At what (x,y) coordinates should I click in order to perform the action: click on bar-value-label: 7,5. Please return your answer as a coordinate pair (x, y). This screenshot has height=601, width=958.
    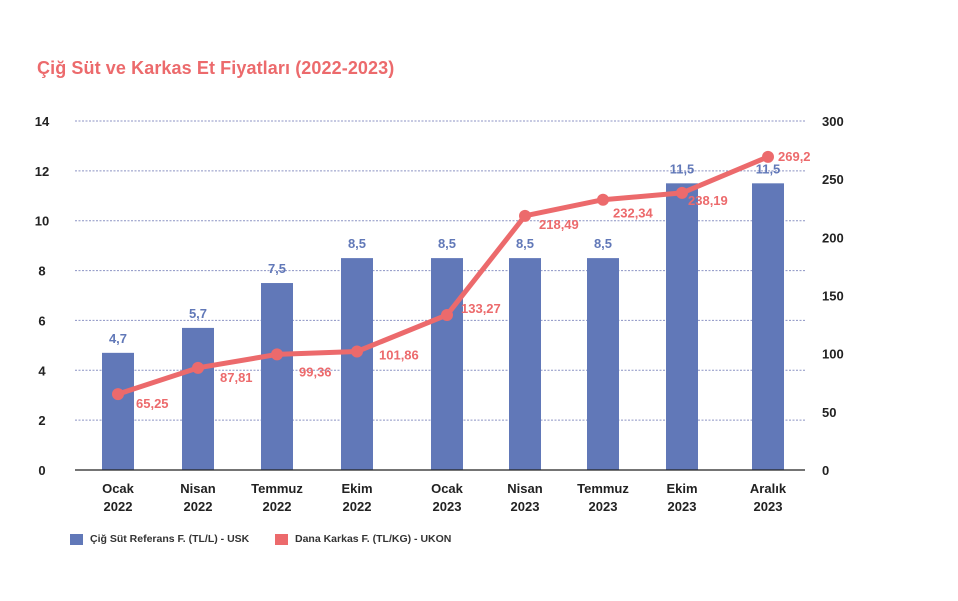
    Looking at the image, I should click on (277, 268).